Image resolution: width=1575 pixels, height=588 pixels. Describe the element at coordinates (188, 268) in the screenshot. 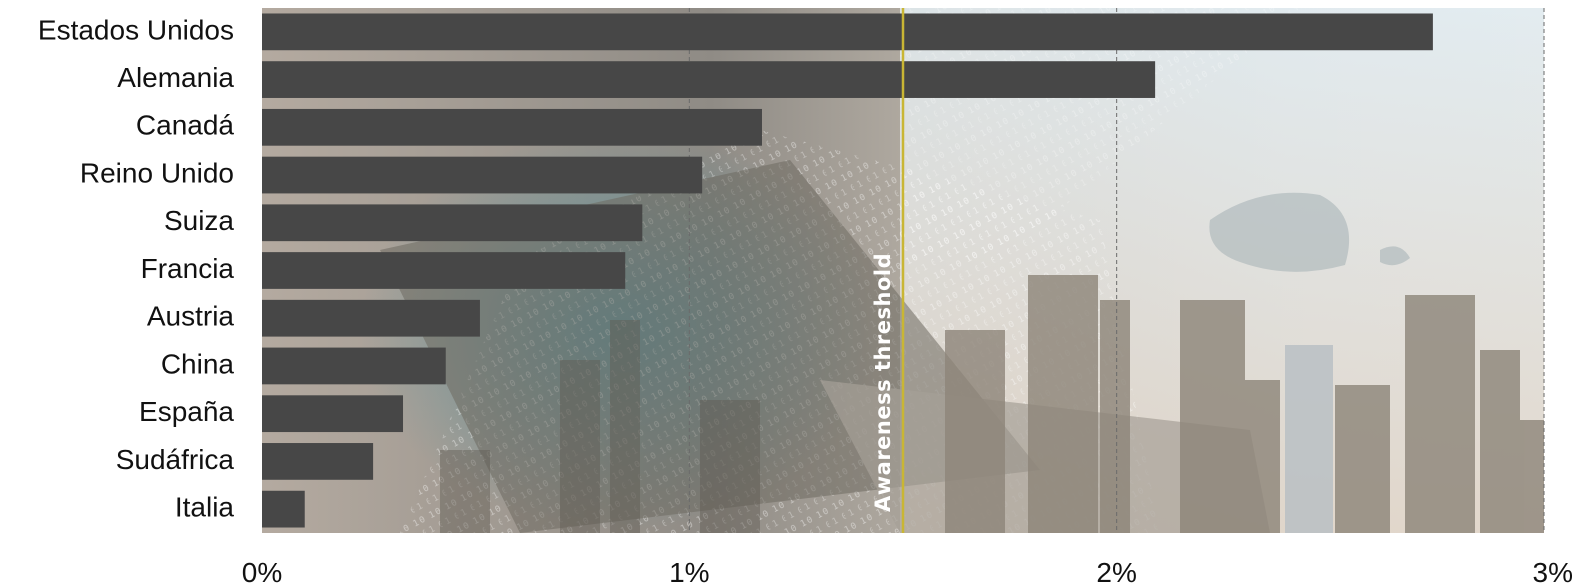

I see `category-label-5: Francia` at that location.